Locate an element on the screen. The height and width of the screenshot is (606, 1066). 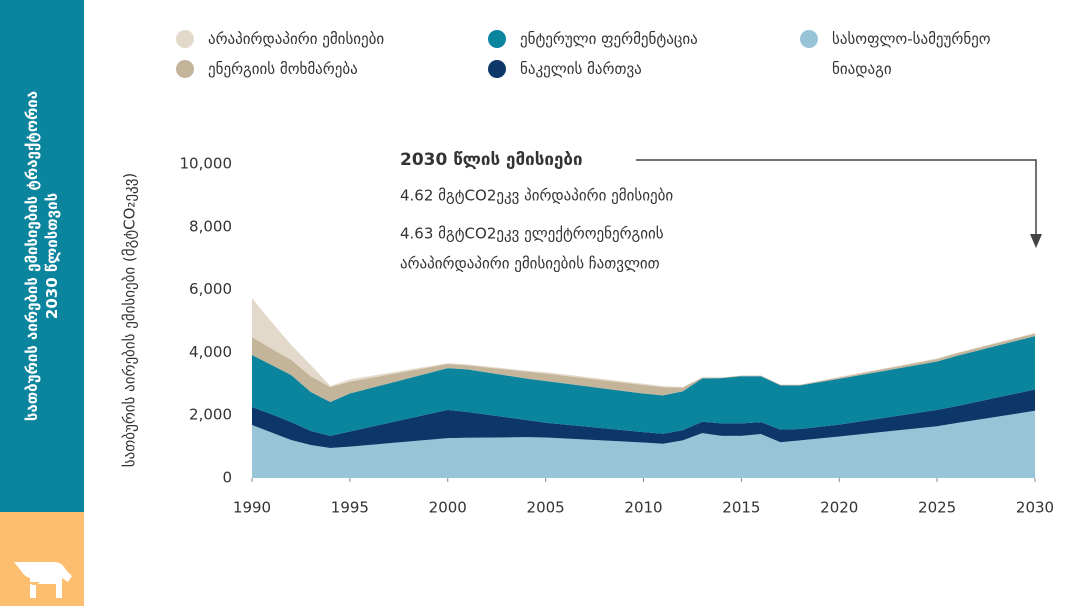
y-tick-label: 8,000 is located at coordinates (210, 226).